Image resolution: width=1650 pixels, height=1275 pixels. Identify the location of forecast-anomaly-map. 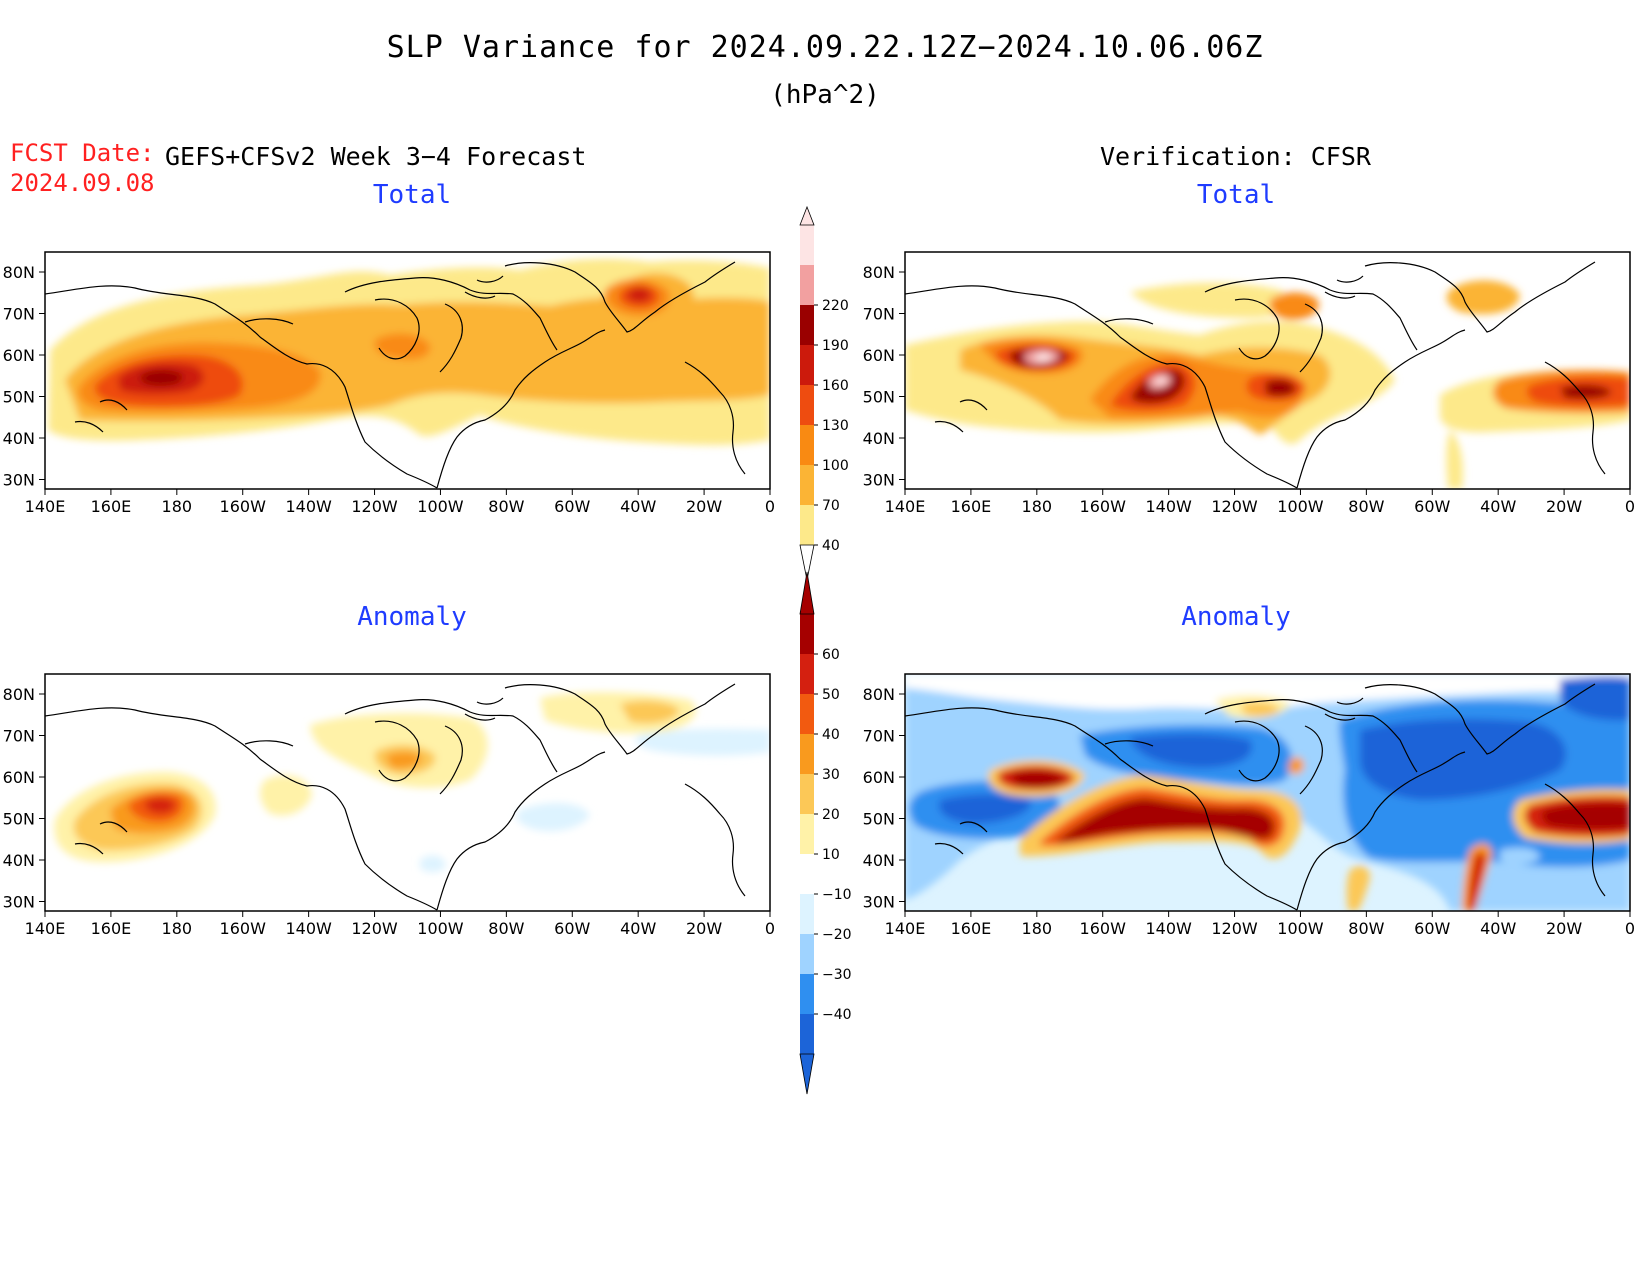
(407, 792).